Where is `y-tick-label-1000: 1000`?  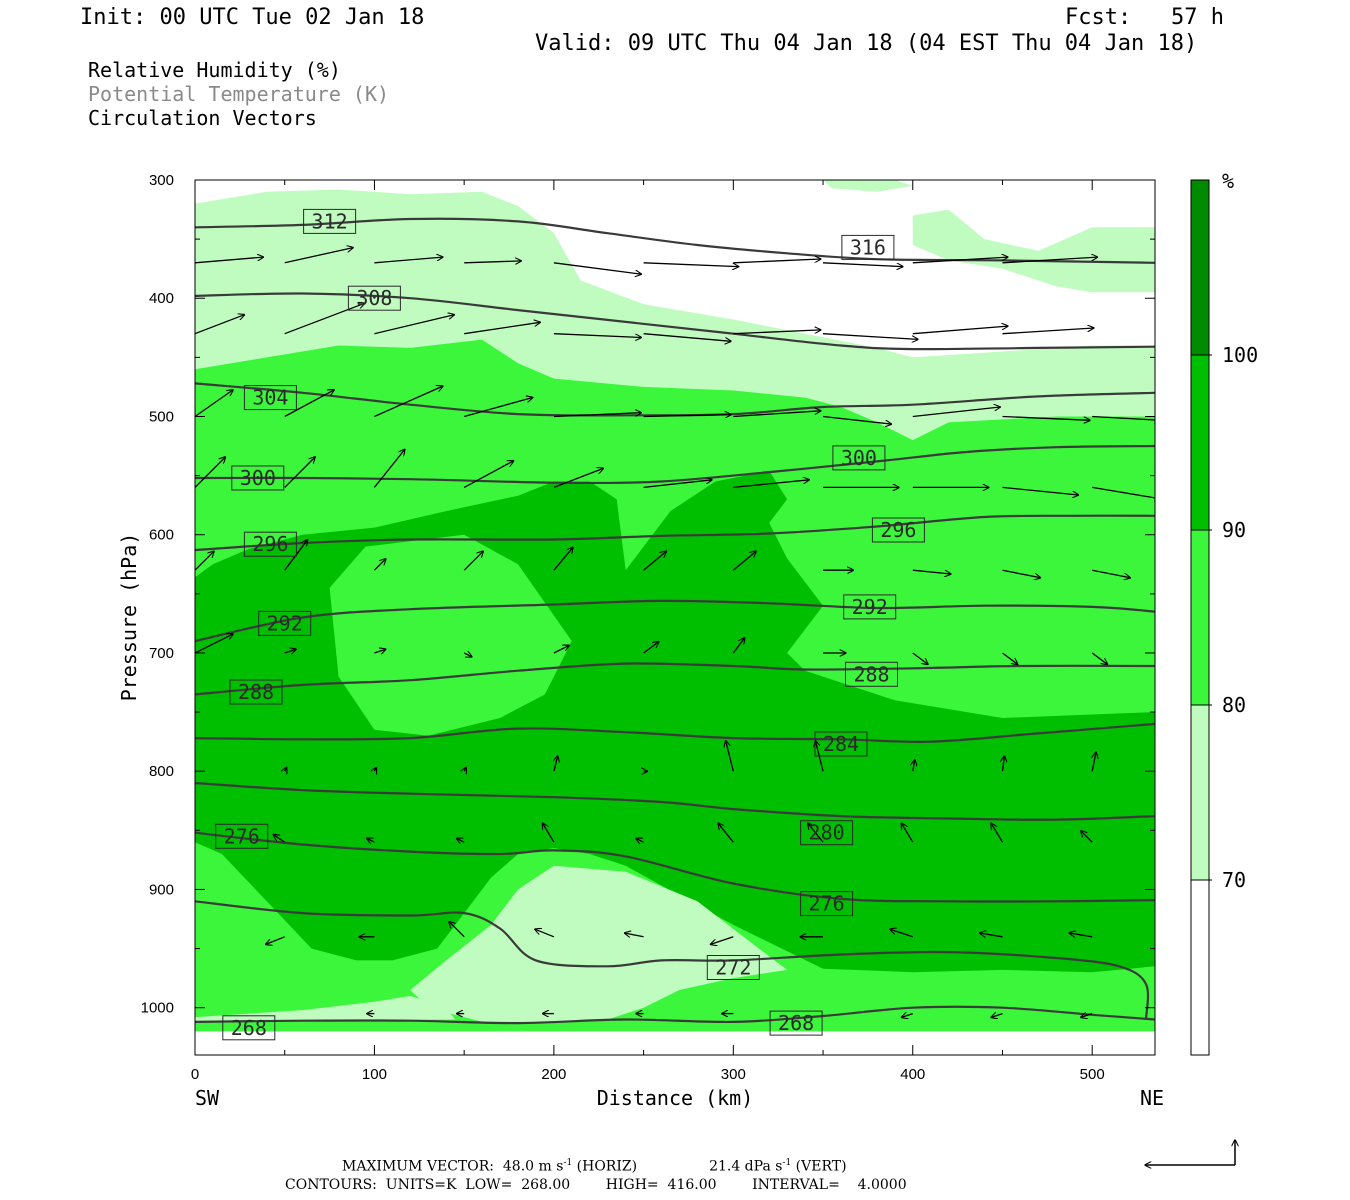 y-tick-label-1000: 1000 is located at coordinates (157, 1008).